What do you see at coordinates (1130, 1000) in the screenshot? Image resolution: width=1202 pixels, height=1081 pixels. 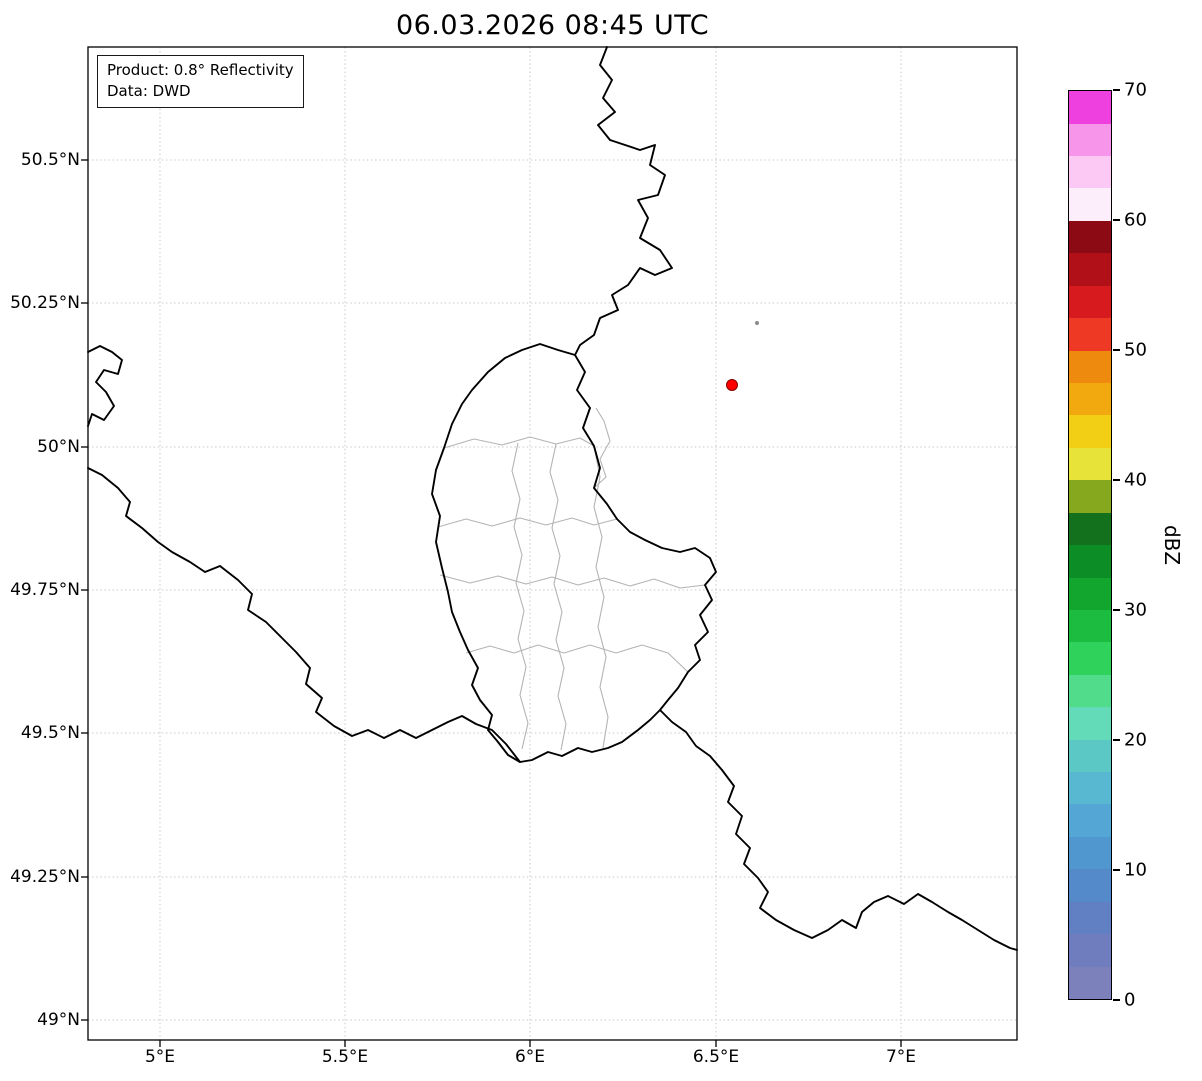 I see `colorbar-tick-label: 0` at bounding box center [1130, 1000].